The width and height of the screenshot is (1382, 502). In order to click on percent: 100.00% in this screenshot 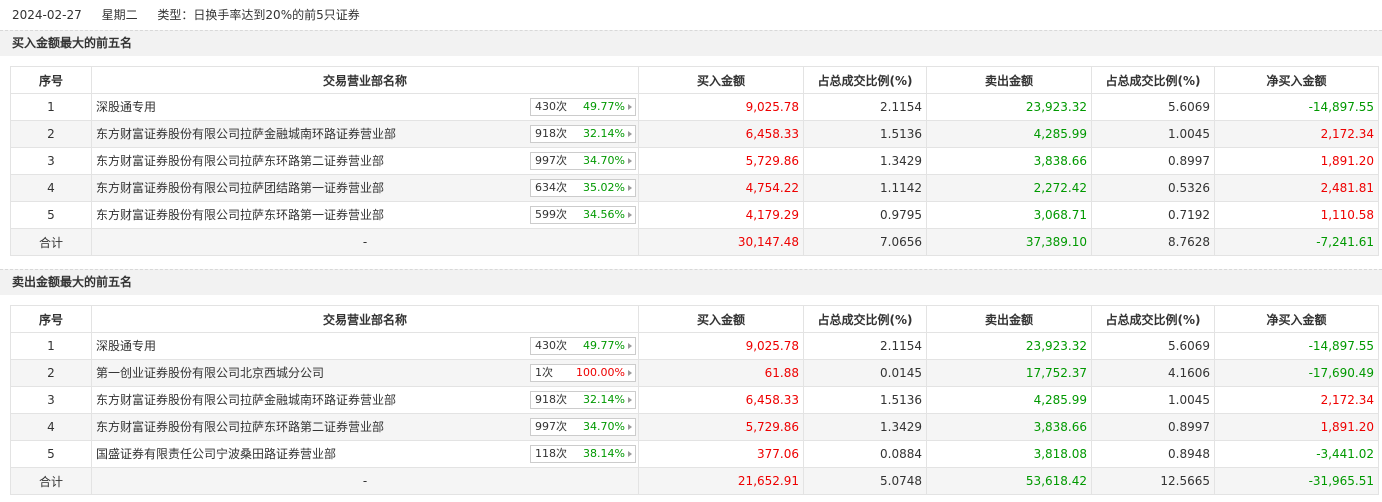, I will do `click(600, 372)`.